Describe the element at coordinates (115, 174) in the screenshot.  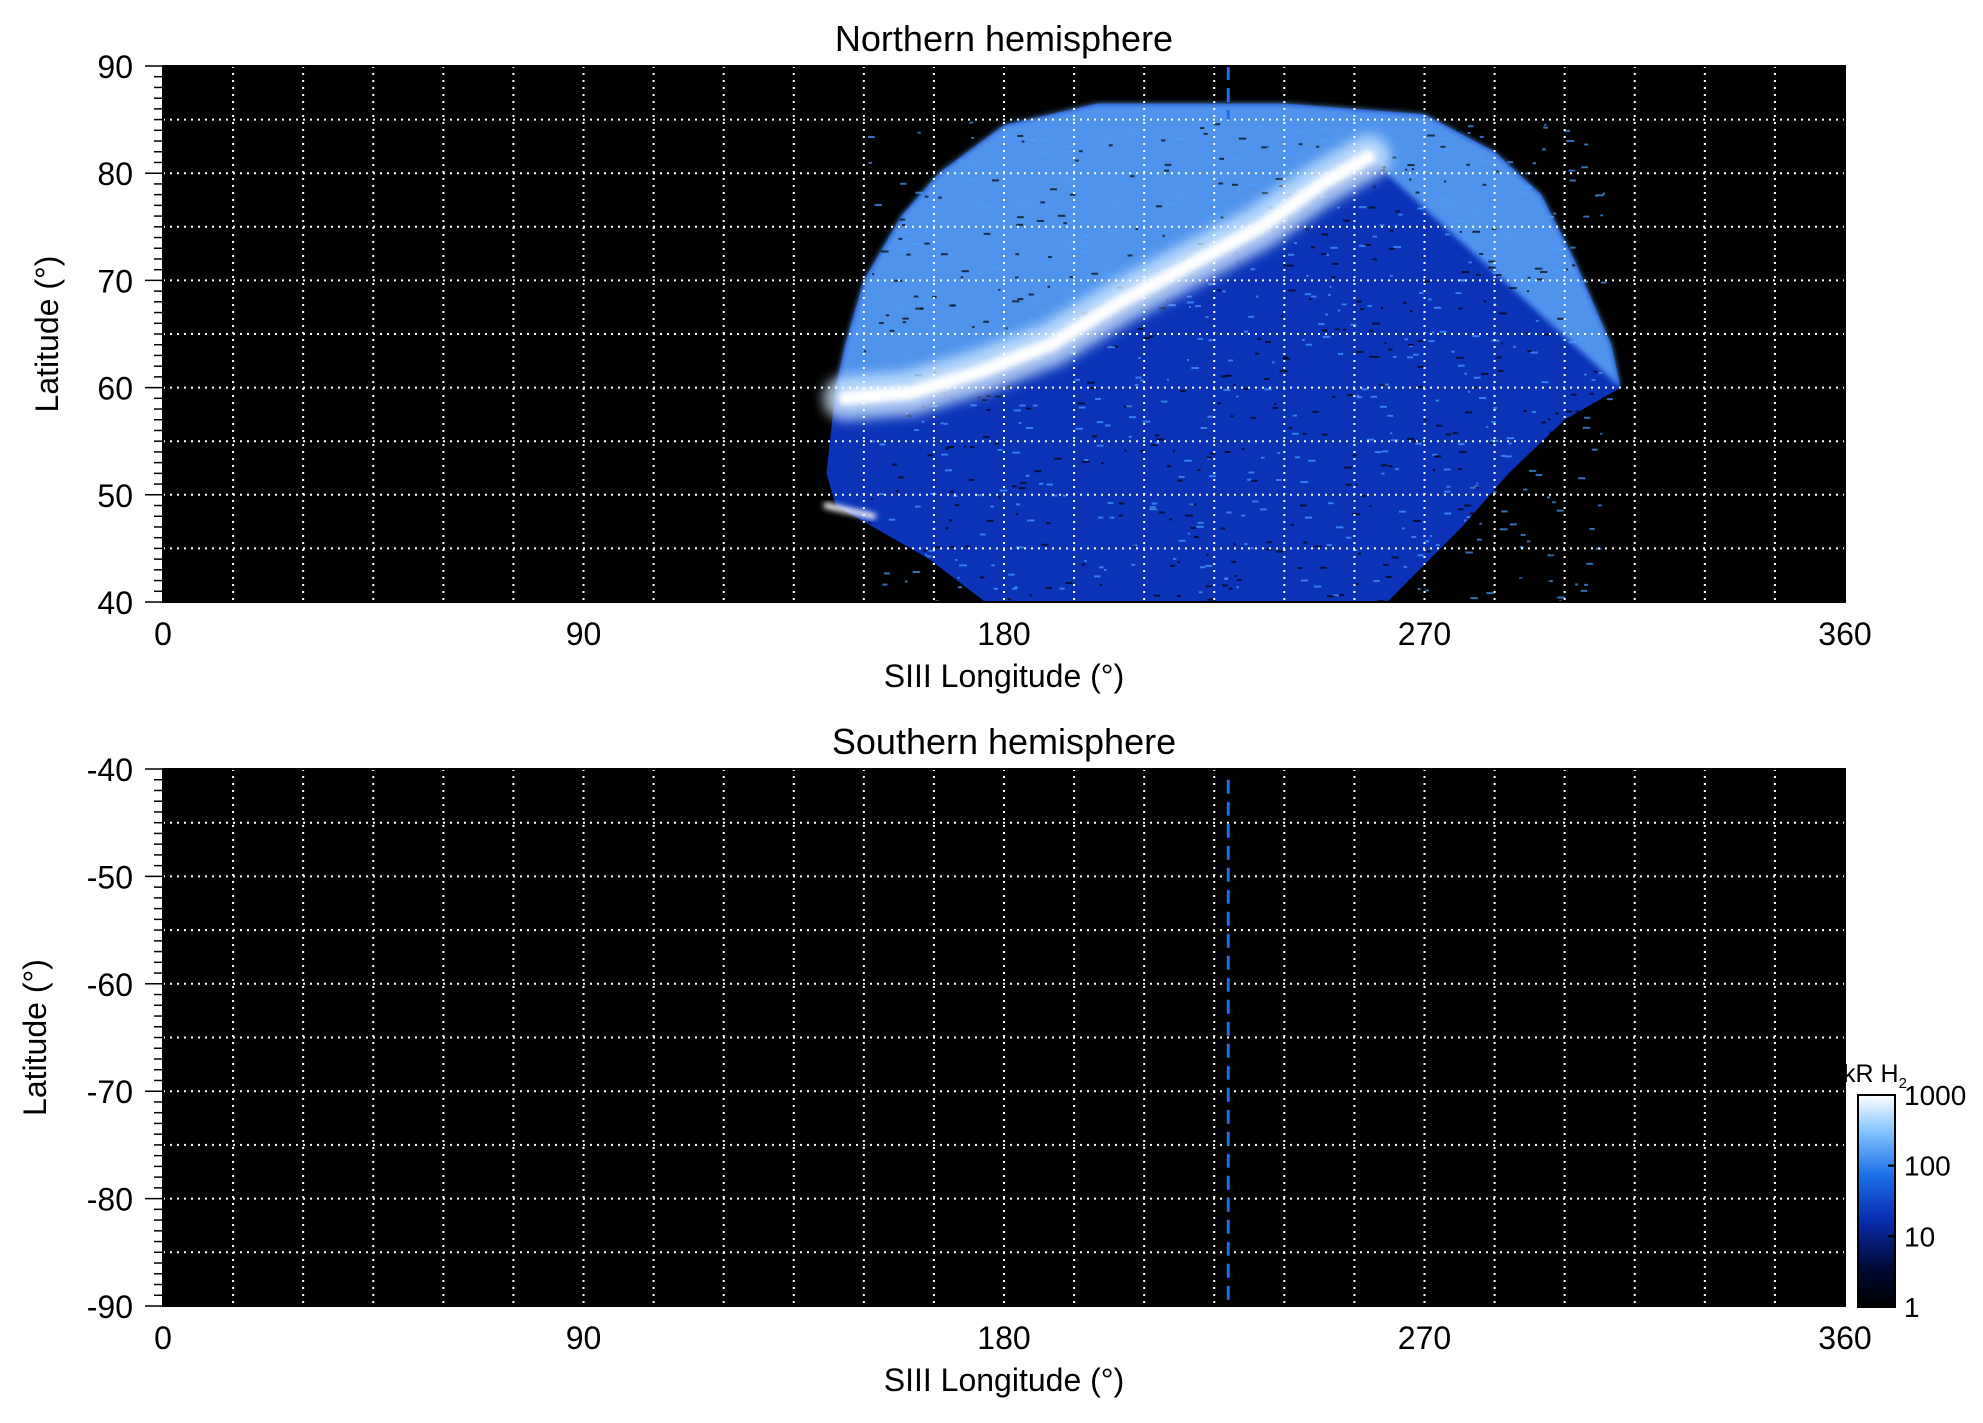
I see `y-tick-label: 80` at that location.